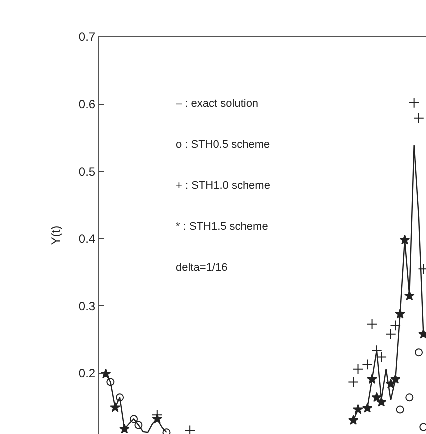 The height and width of the screenshot is (434, 426). What do you see at coordinates (56, 236) in the screenshot?
I see `y-axis-title: Y(t)` at bounding box center [56, 236].